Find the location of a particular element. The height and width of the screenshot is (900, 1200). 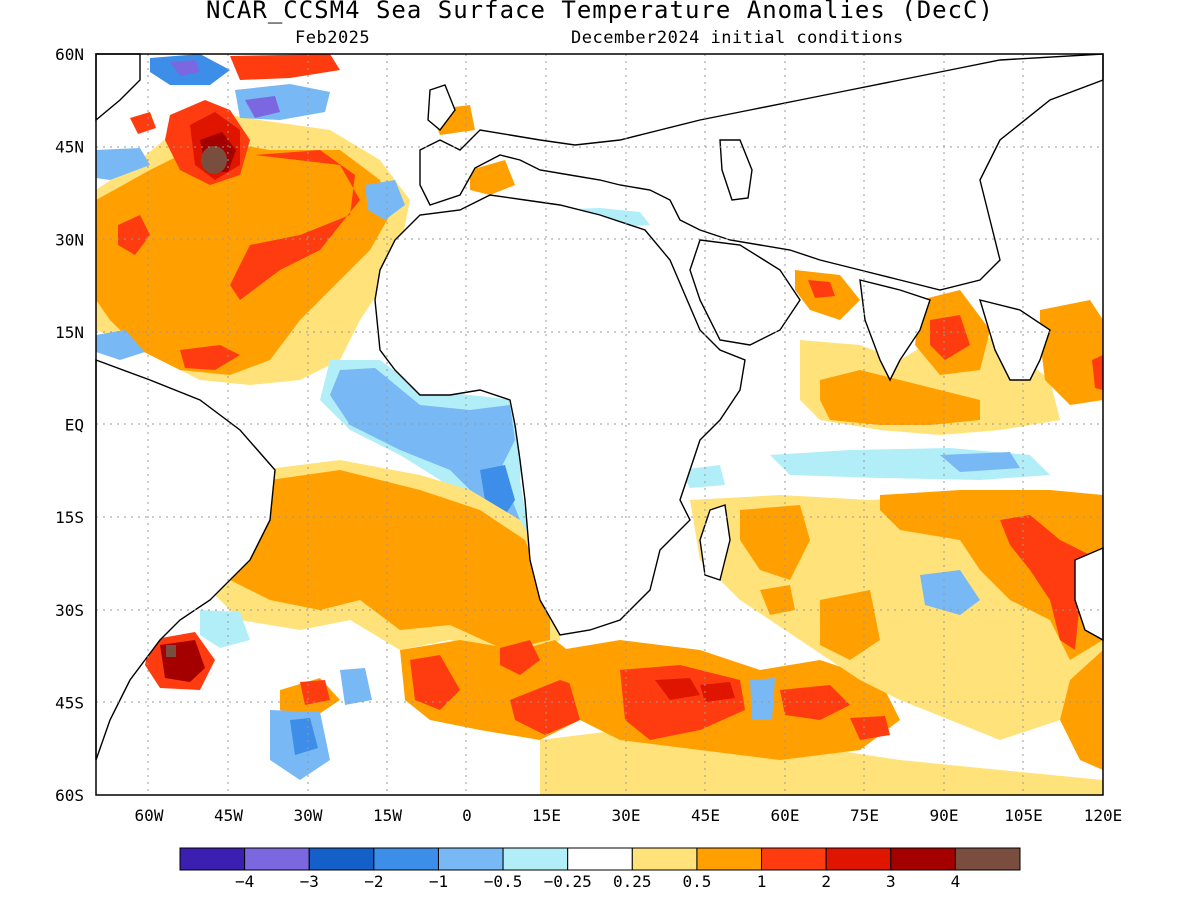

longitude-labels: 60W 45W 30W 15W 0 15E 30E 45E 60E 75E 90E 105E 120E is located at coordinates (629, 815).